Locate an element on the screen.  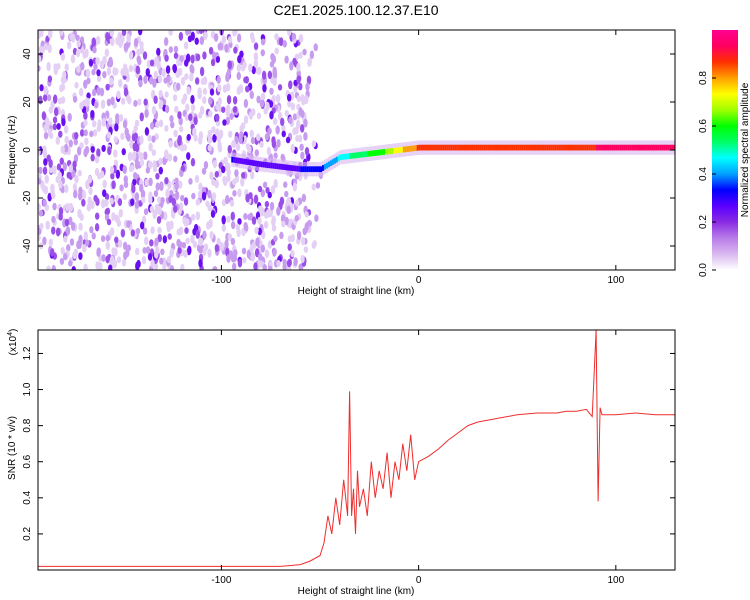
snr-x-tick-label: 100 is located at coordinates (615, 580).